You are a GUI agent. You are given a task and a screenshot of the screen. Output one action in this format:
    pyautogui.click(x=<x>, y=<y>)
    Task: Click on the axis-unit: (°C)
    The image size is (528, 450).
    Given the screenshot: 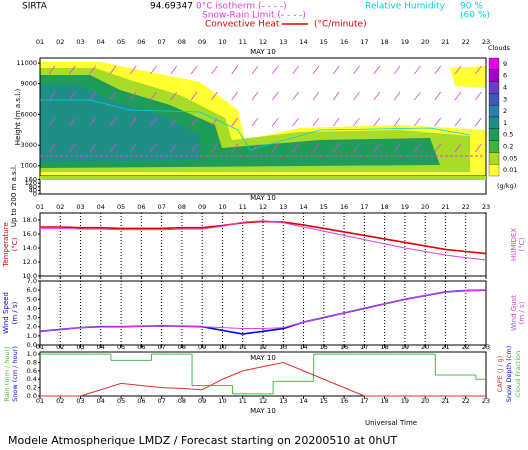 What is the action you would take?
    pyautogui.click(x=522, y=244)
    